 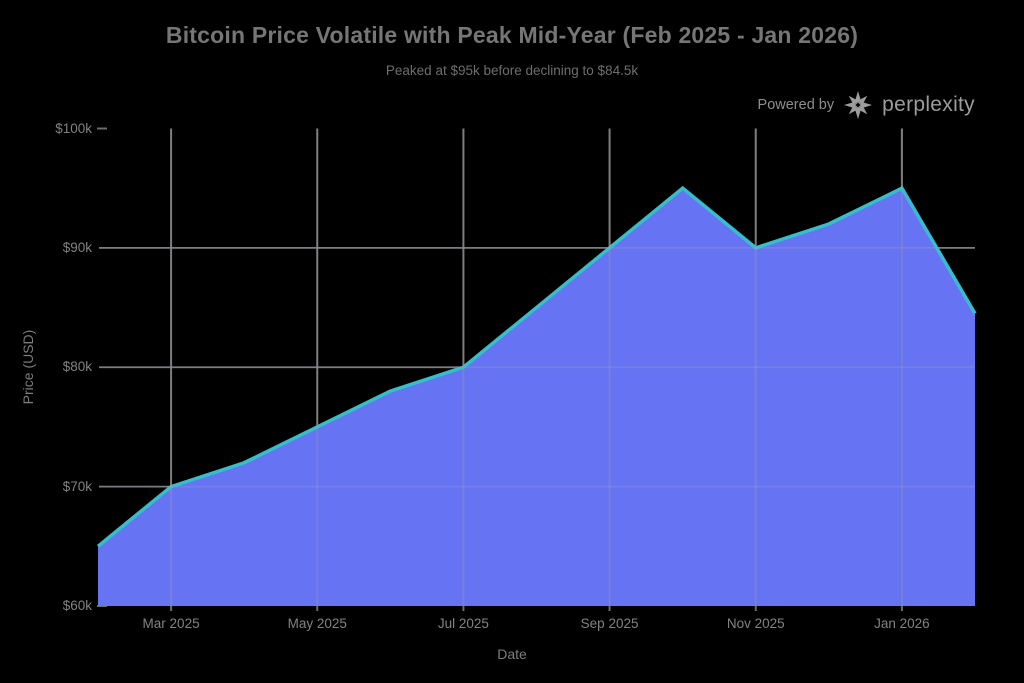 I want to click on x-axis-title: Date, so click(x=512, y=654).